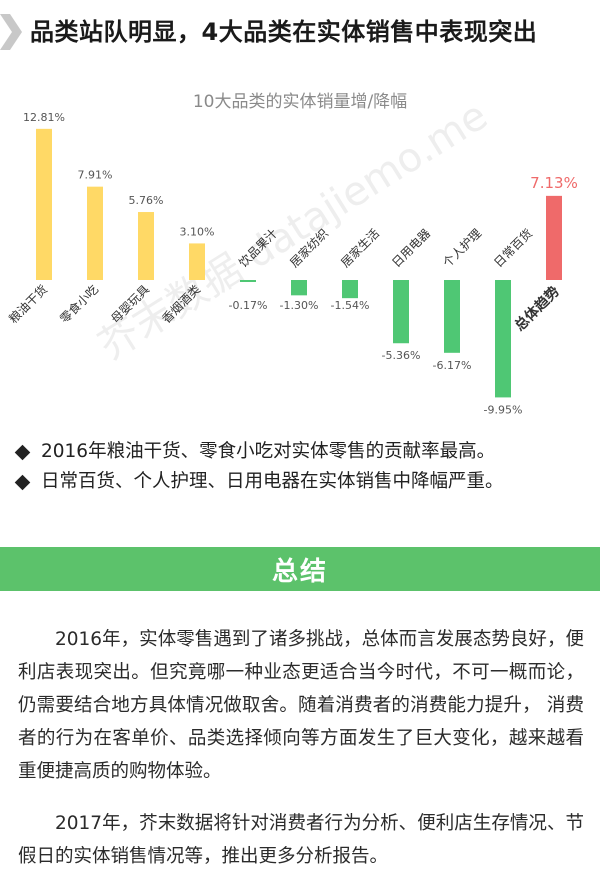 The width and height of the screenshot is (600, 879). I want to click on summary-heading: 总结, so click(300, 569).